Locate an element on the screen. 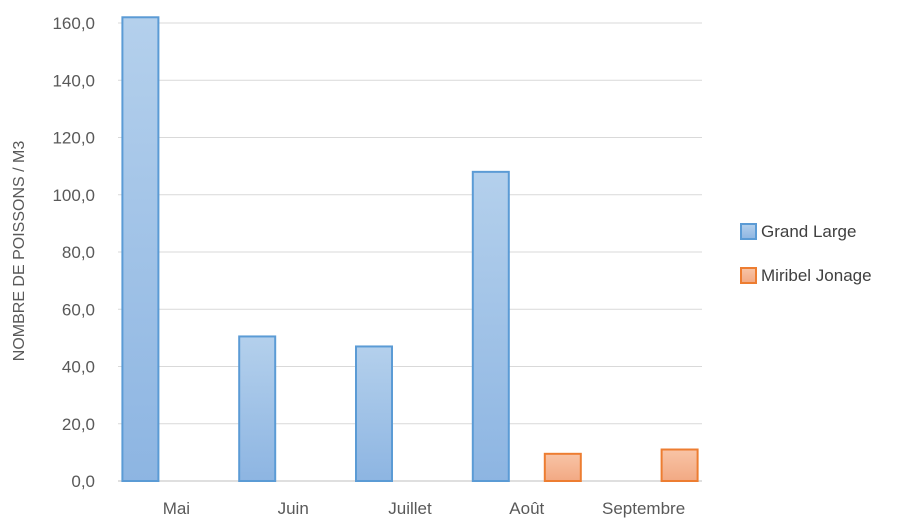 This screenshot has height=521, width=906. y-tick-label: 80,0 is located at coordinates (78, 252).